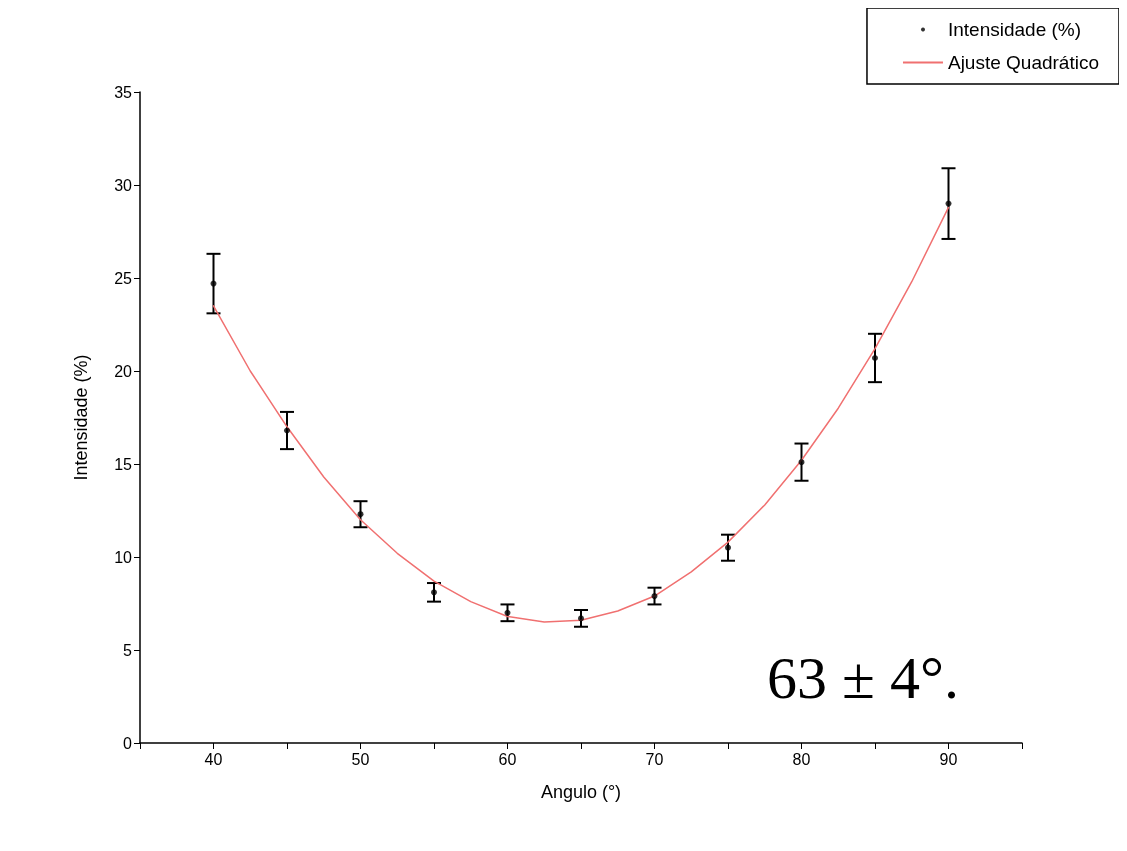 This screenshot has width=1127, height=851. I want to click on x-tick-label: 70, so click(654, 759).